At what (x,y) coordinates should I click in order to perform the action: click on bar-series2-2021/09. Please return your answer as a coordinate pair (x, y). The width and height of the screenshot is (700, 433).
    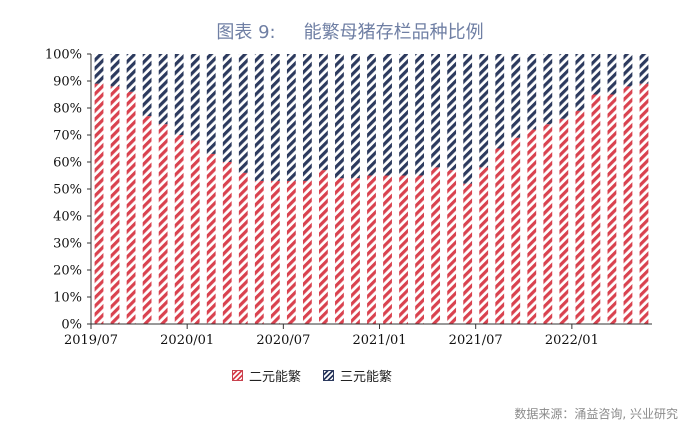
    Looking at the image, I should click on (516, 96).